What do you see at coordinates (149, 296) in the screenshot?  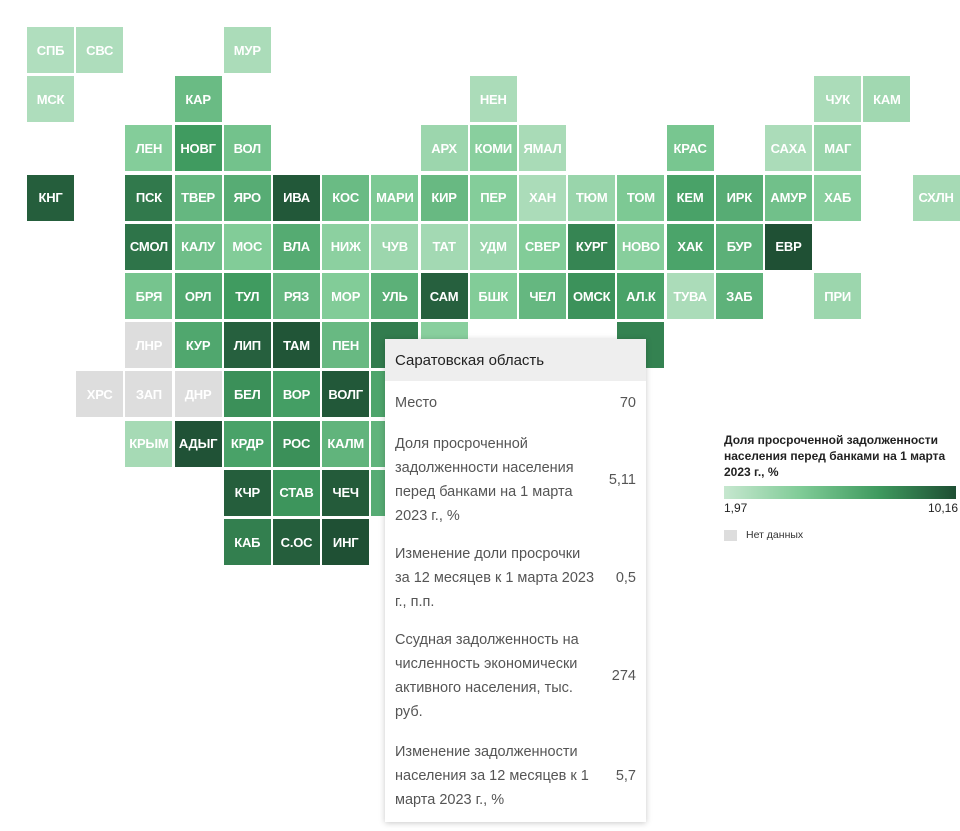 I see `region-tile: БРЯ` at bounding box center [149, 296].